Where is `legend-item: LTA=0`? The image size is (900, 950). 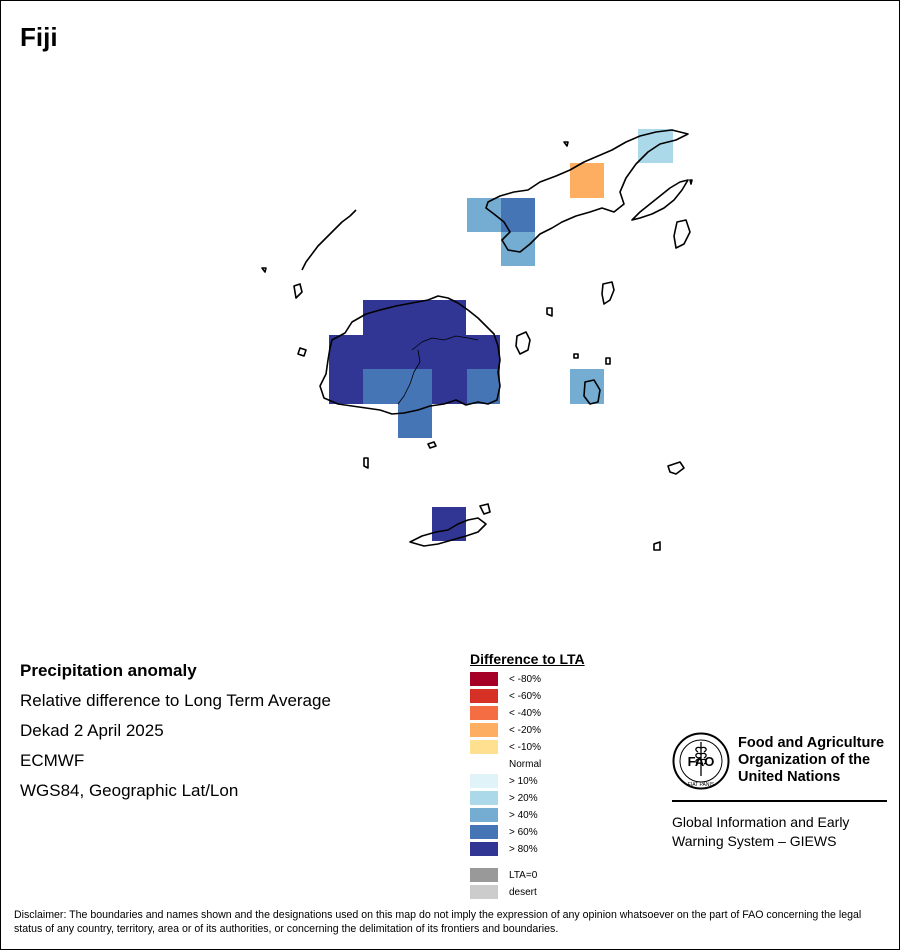
legend-item: LTA=0 is located at coordinates (527, 875).